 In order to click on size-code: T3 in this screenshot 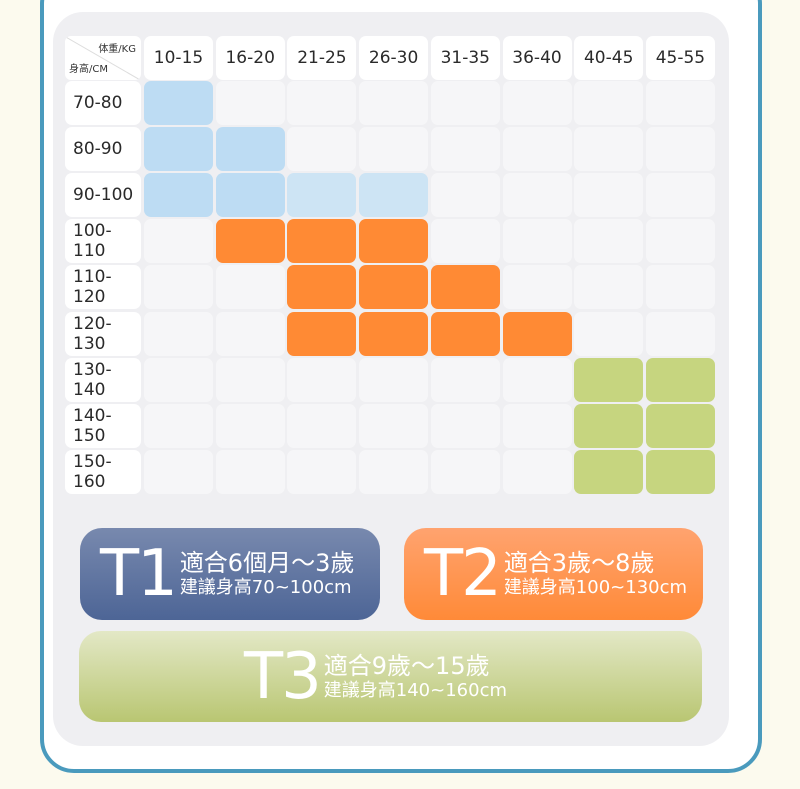, I will do `click(282, 676)`.